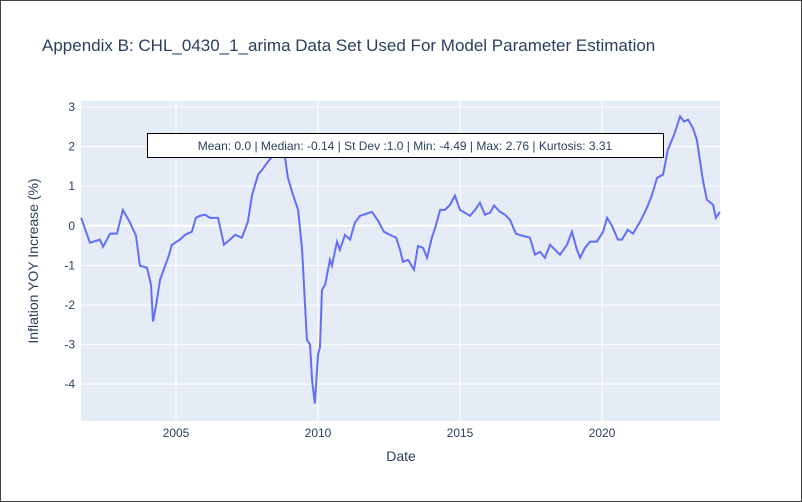 Image resolution: width=802 pixels, height=502 pixels. I want to click on y-tick-label: -3, so click(69, 345).